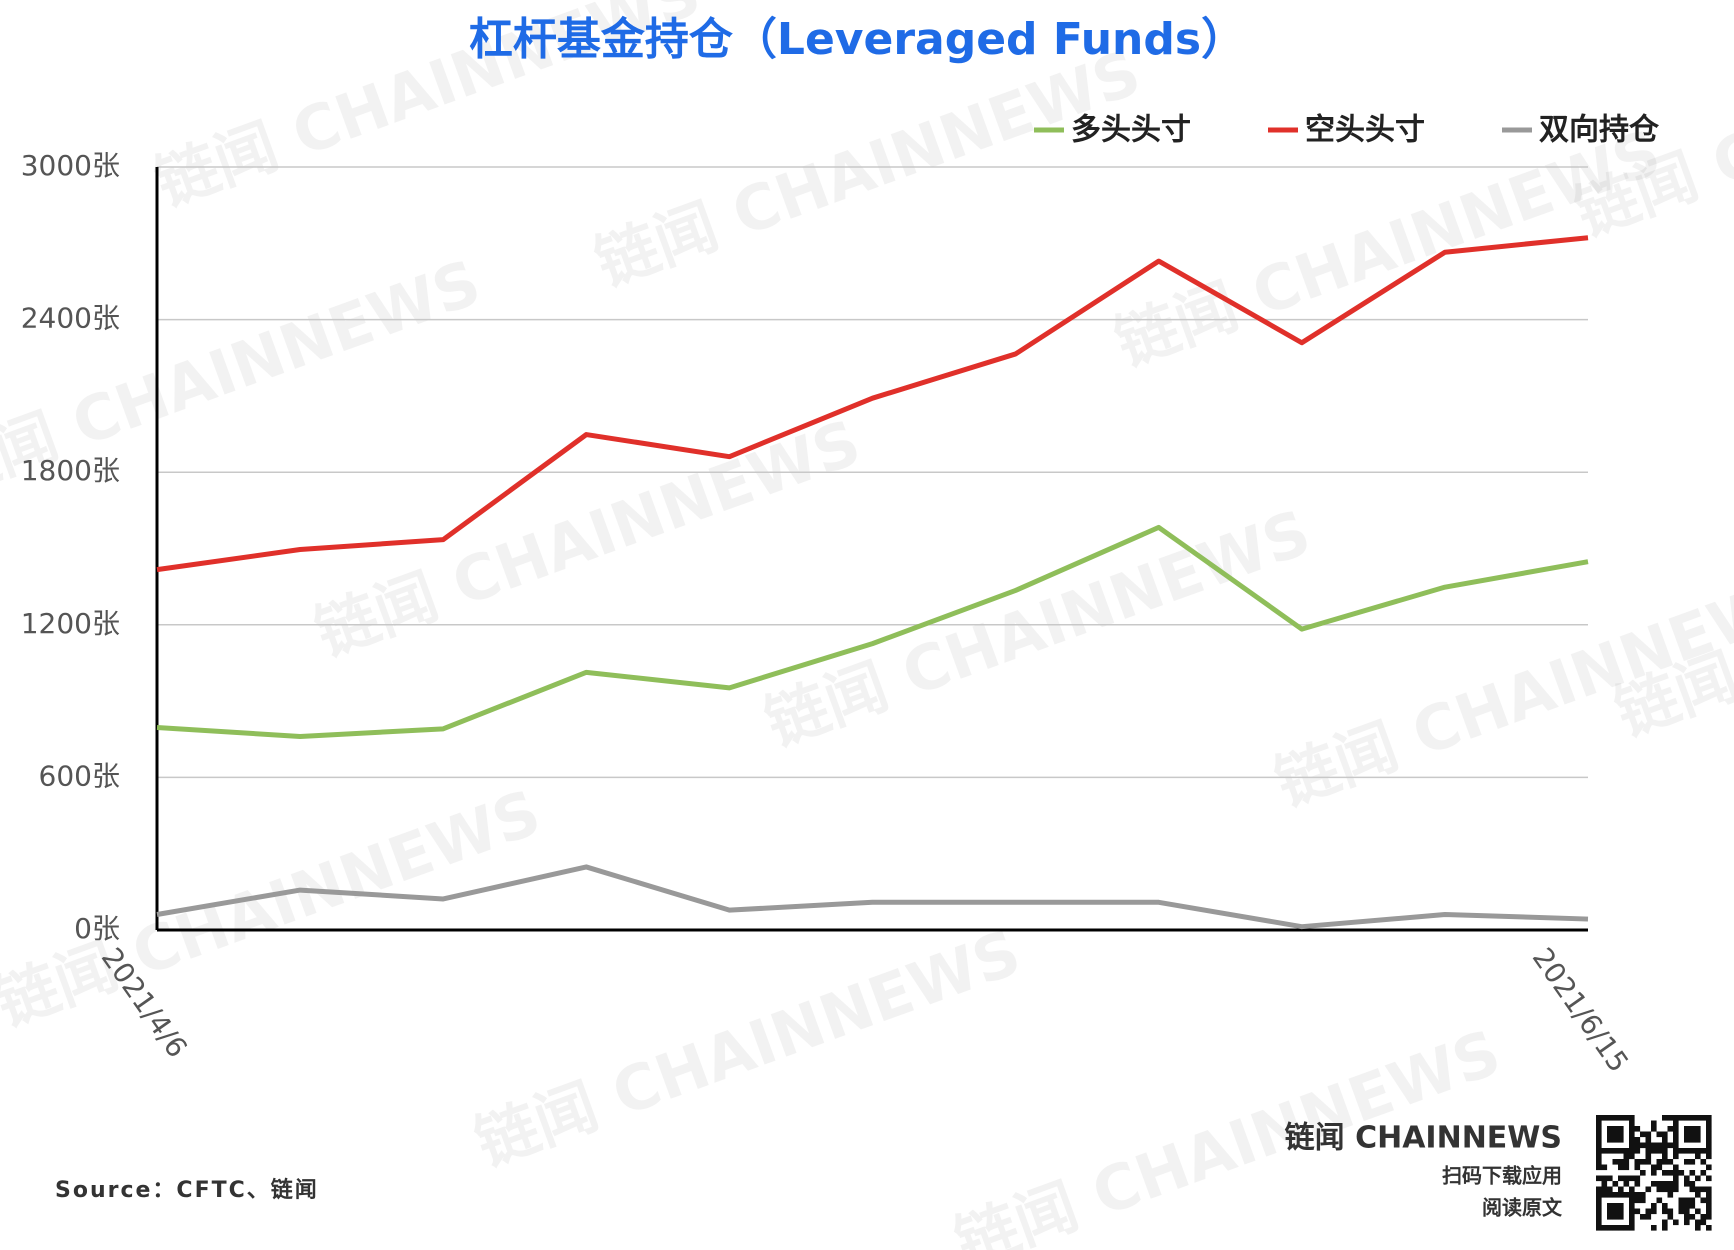 The height and width of the screenshot is (1250, 1734). I want to click on legend-label: 双向持仓, so click(1599, 130).